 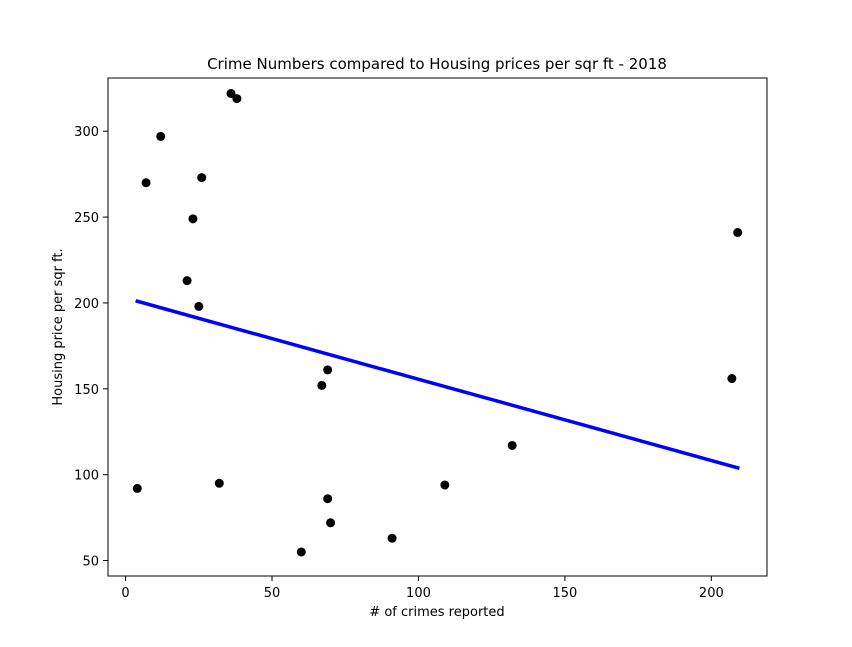 What do you see at coordinates (418, 593) in the screenshot?
I see `x-tick-label: 100` at bounding box center [418, 593].